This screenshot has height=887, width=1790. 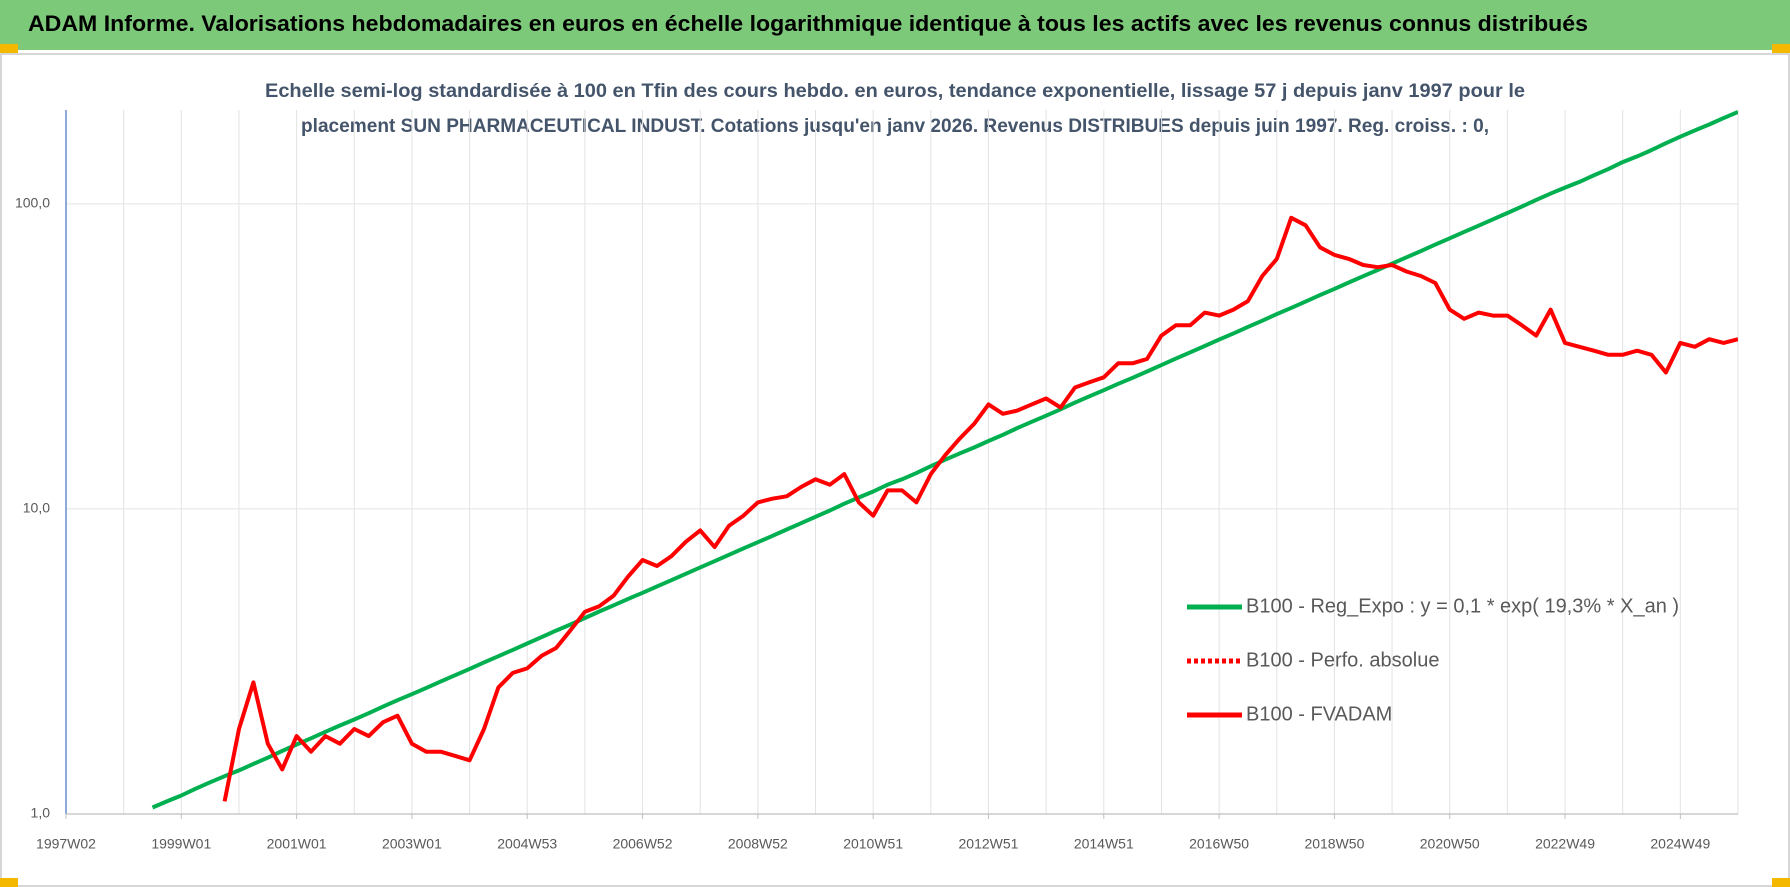 I want to click on x-tick-label: 1999W01, so click(x=181, y=844).